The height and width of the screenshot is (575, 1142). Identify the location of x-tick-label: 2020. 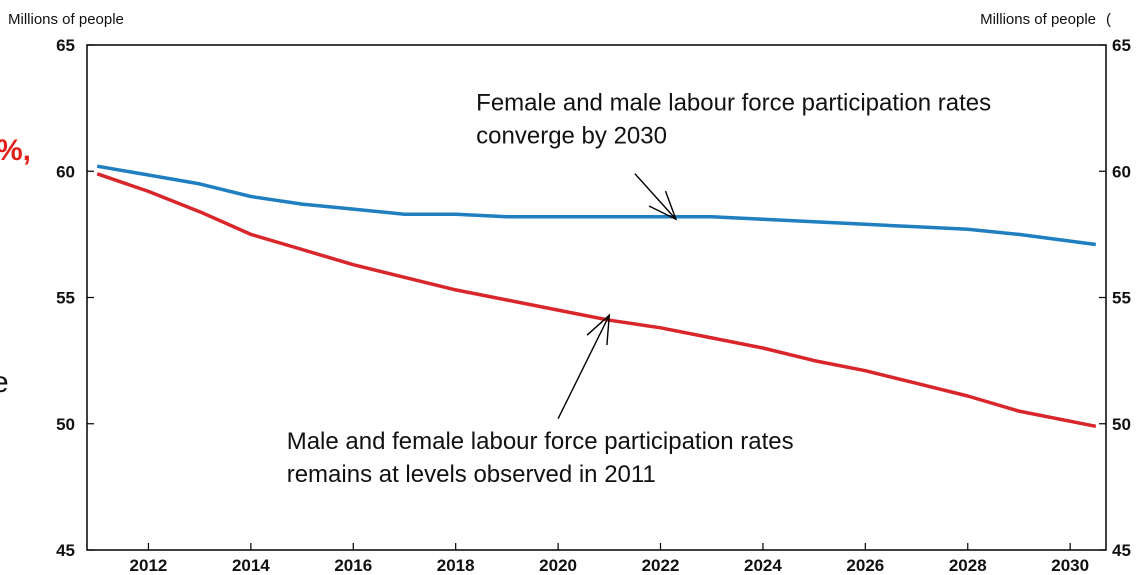
(558, 565).